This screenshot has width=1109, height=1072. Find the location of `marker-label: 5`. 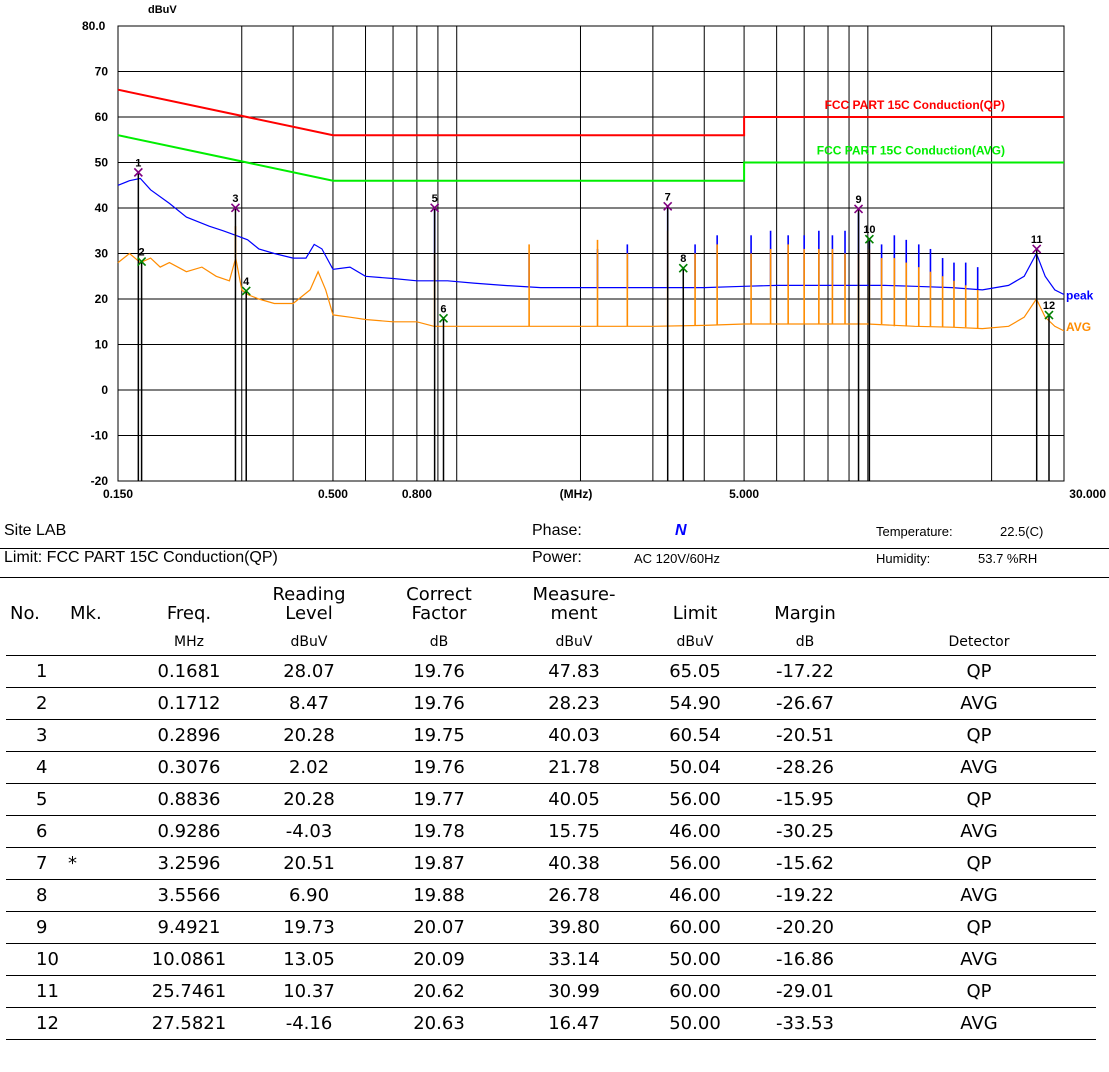

marker-label: 5 is located at coordinates (435, 199).